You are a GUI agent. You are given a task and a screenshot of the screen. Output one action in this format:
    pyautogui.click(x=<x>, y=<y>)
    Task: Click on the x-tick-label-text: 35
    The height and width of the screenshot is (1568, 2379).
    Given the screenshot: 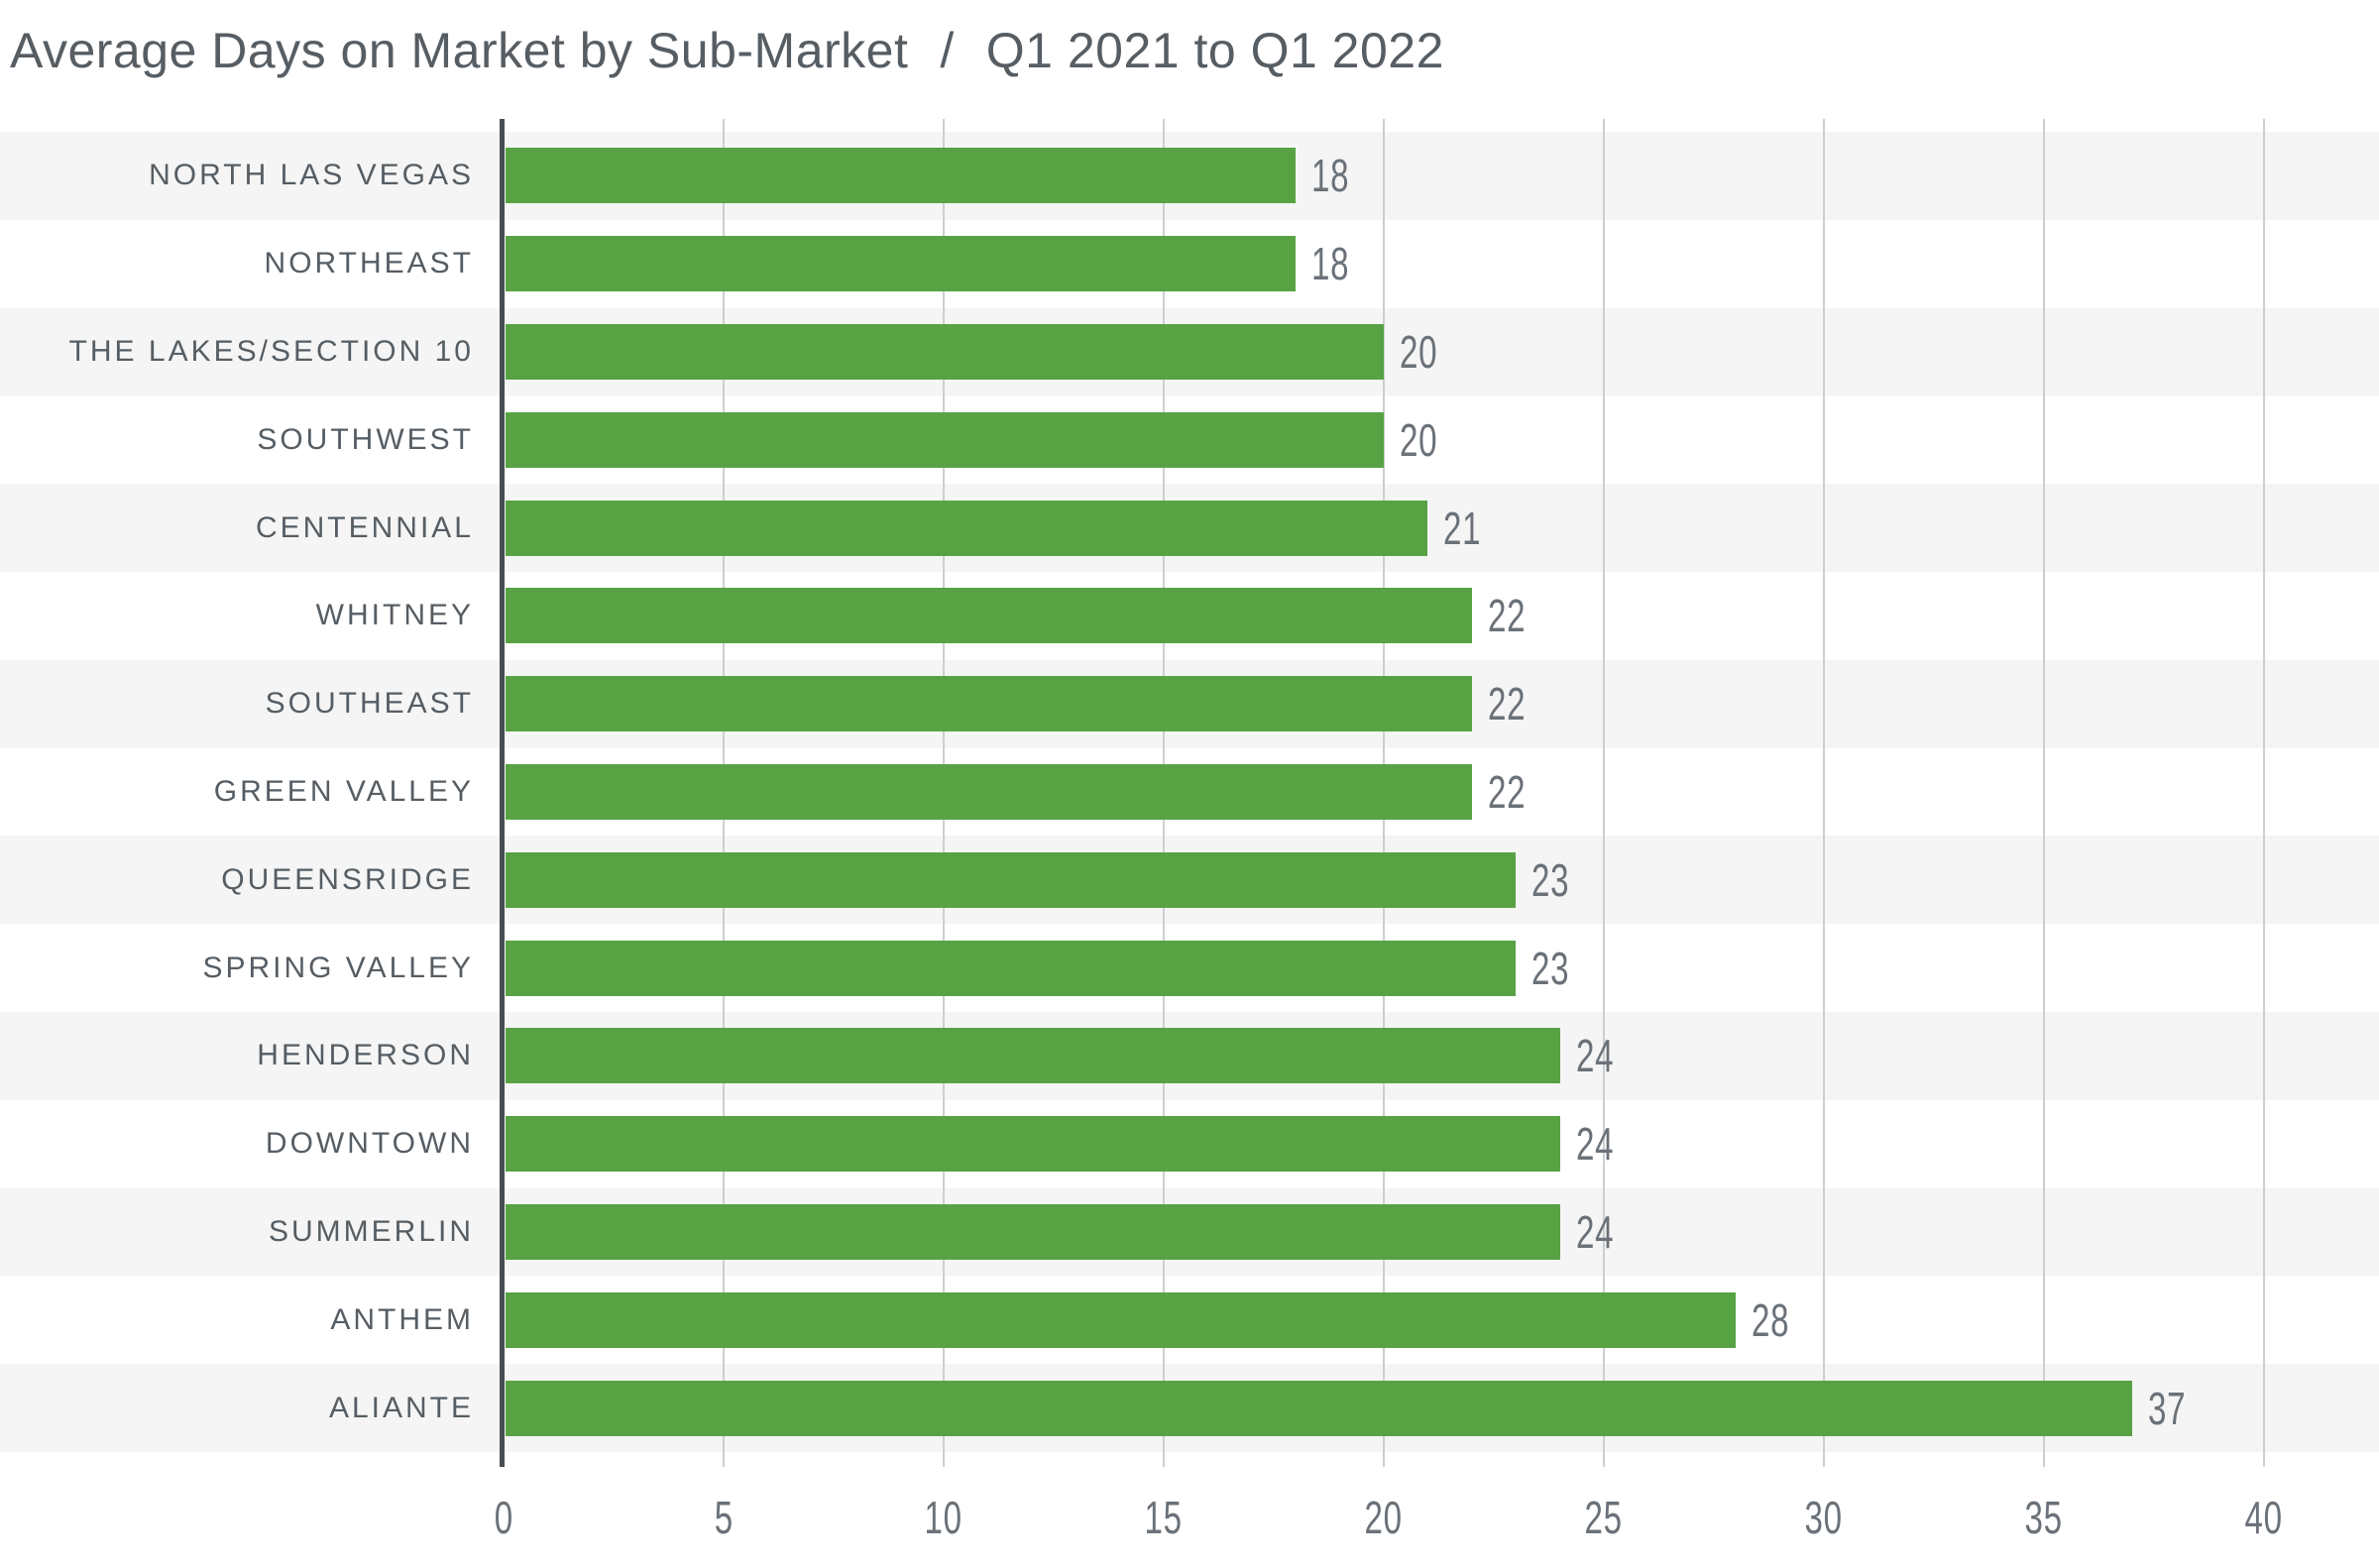 What is the action you would take?
    pyautogui.click(x=2044, y=1517)
    